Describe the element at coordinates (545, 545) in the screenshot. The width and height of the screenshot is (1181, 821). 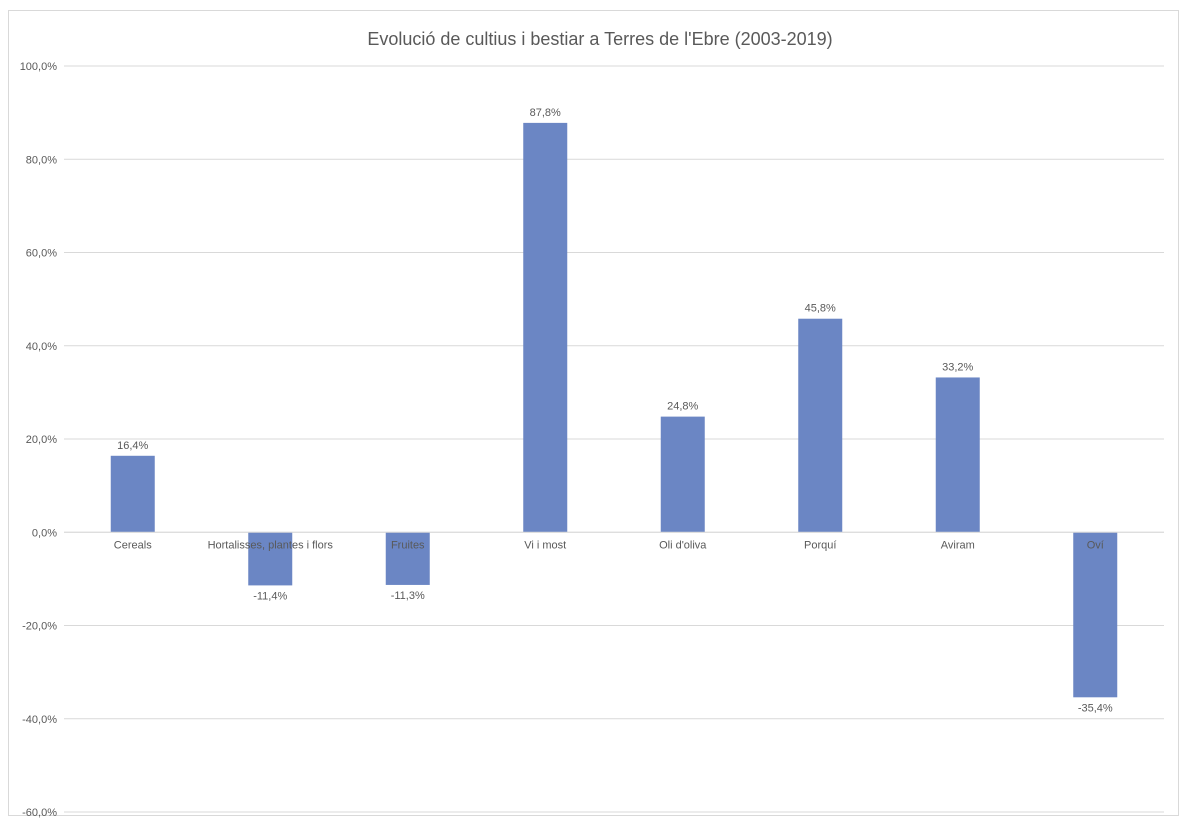
I see `category-label: Vi i most` at that location.